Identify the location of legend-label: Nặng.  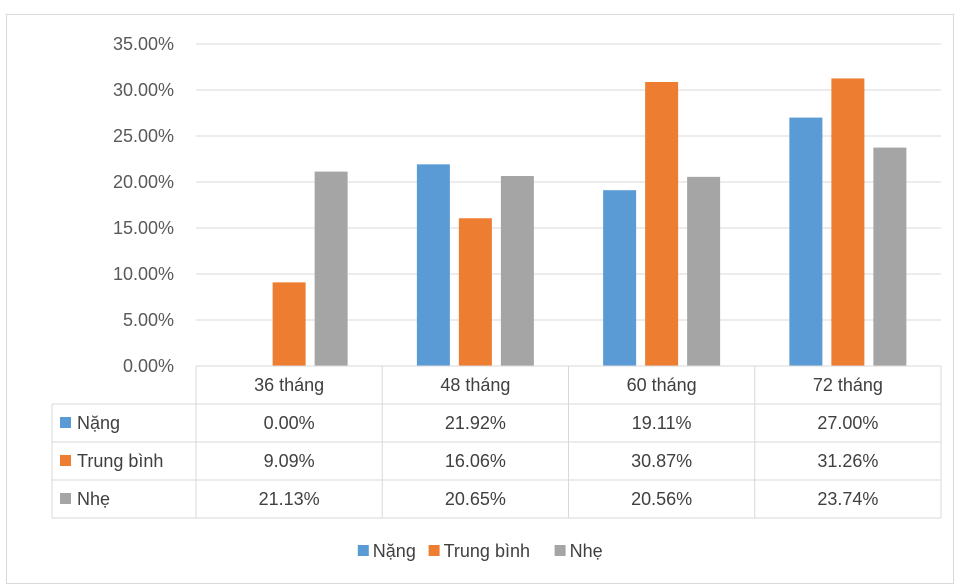
(394, 551).